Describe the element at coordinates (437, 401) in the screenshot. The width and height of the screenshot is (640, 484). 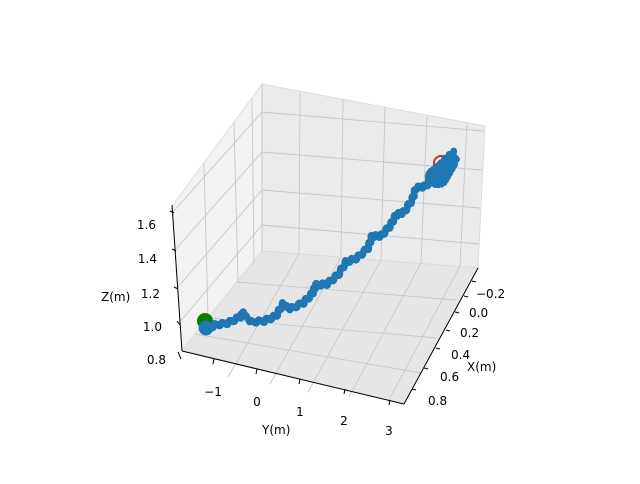
I see `x-tick-label: 0.8` at that location.